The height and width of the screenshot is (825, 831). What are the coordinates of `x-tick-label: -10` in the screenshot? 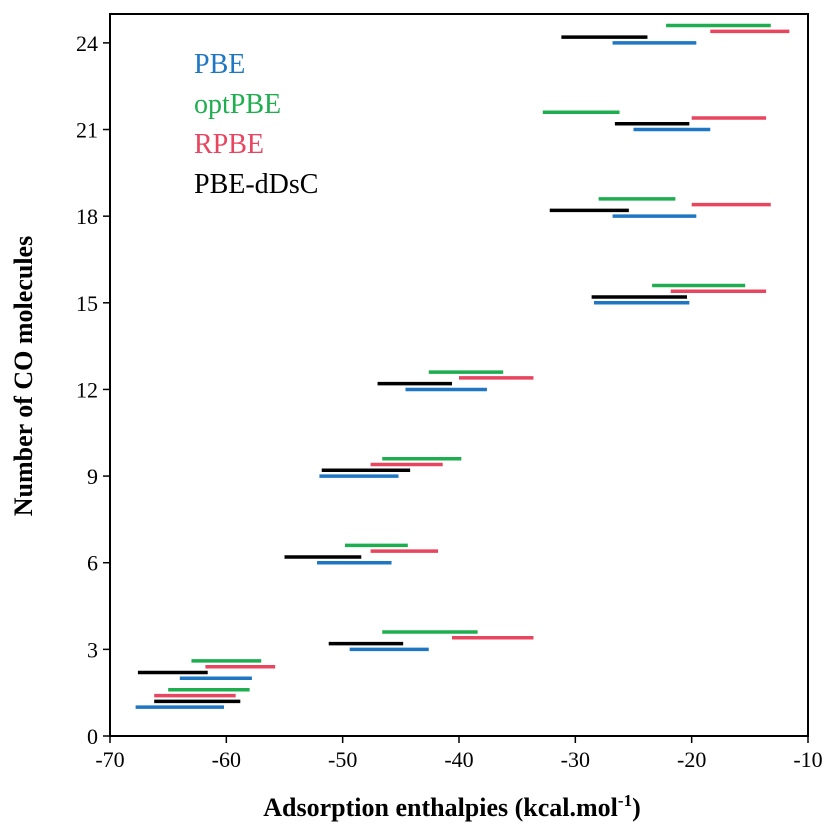 It's located at (807, 759).